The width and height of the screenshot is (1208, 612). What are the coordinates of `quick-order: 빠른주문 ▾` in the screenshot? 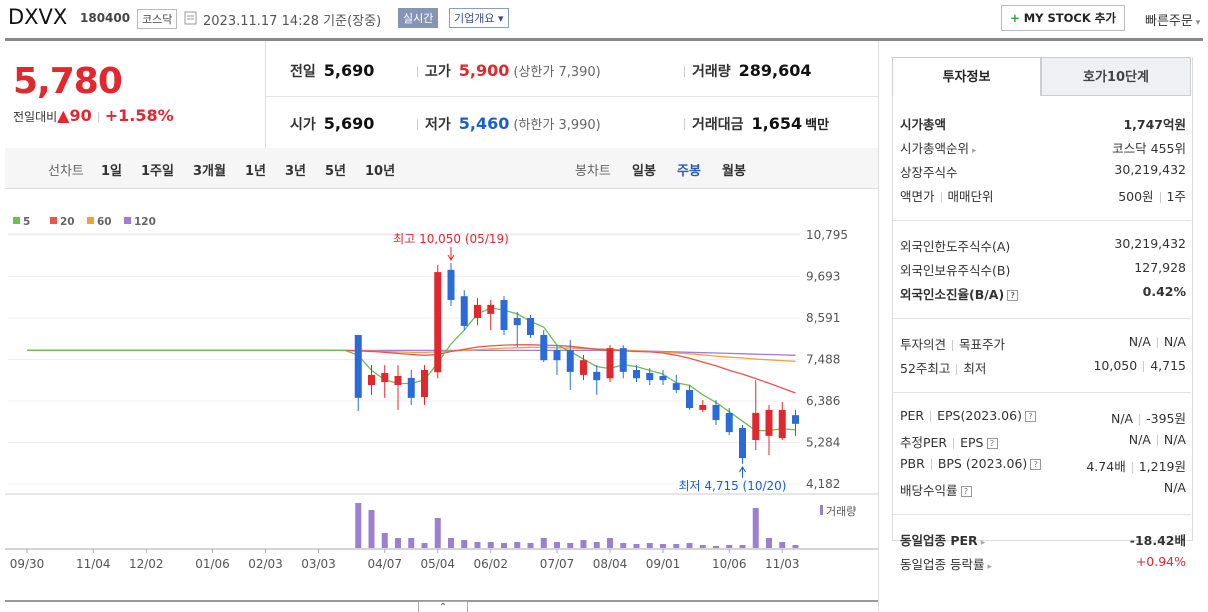 It's located at (1173, 21).